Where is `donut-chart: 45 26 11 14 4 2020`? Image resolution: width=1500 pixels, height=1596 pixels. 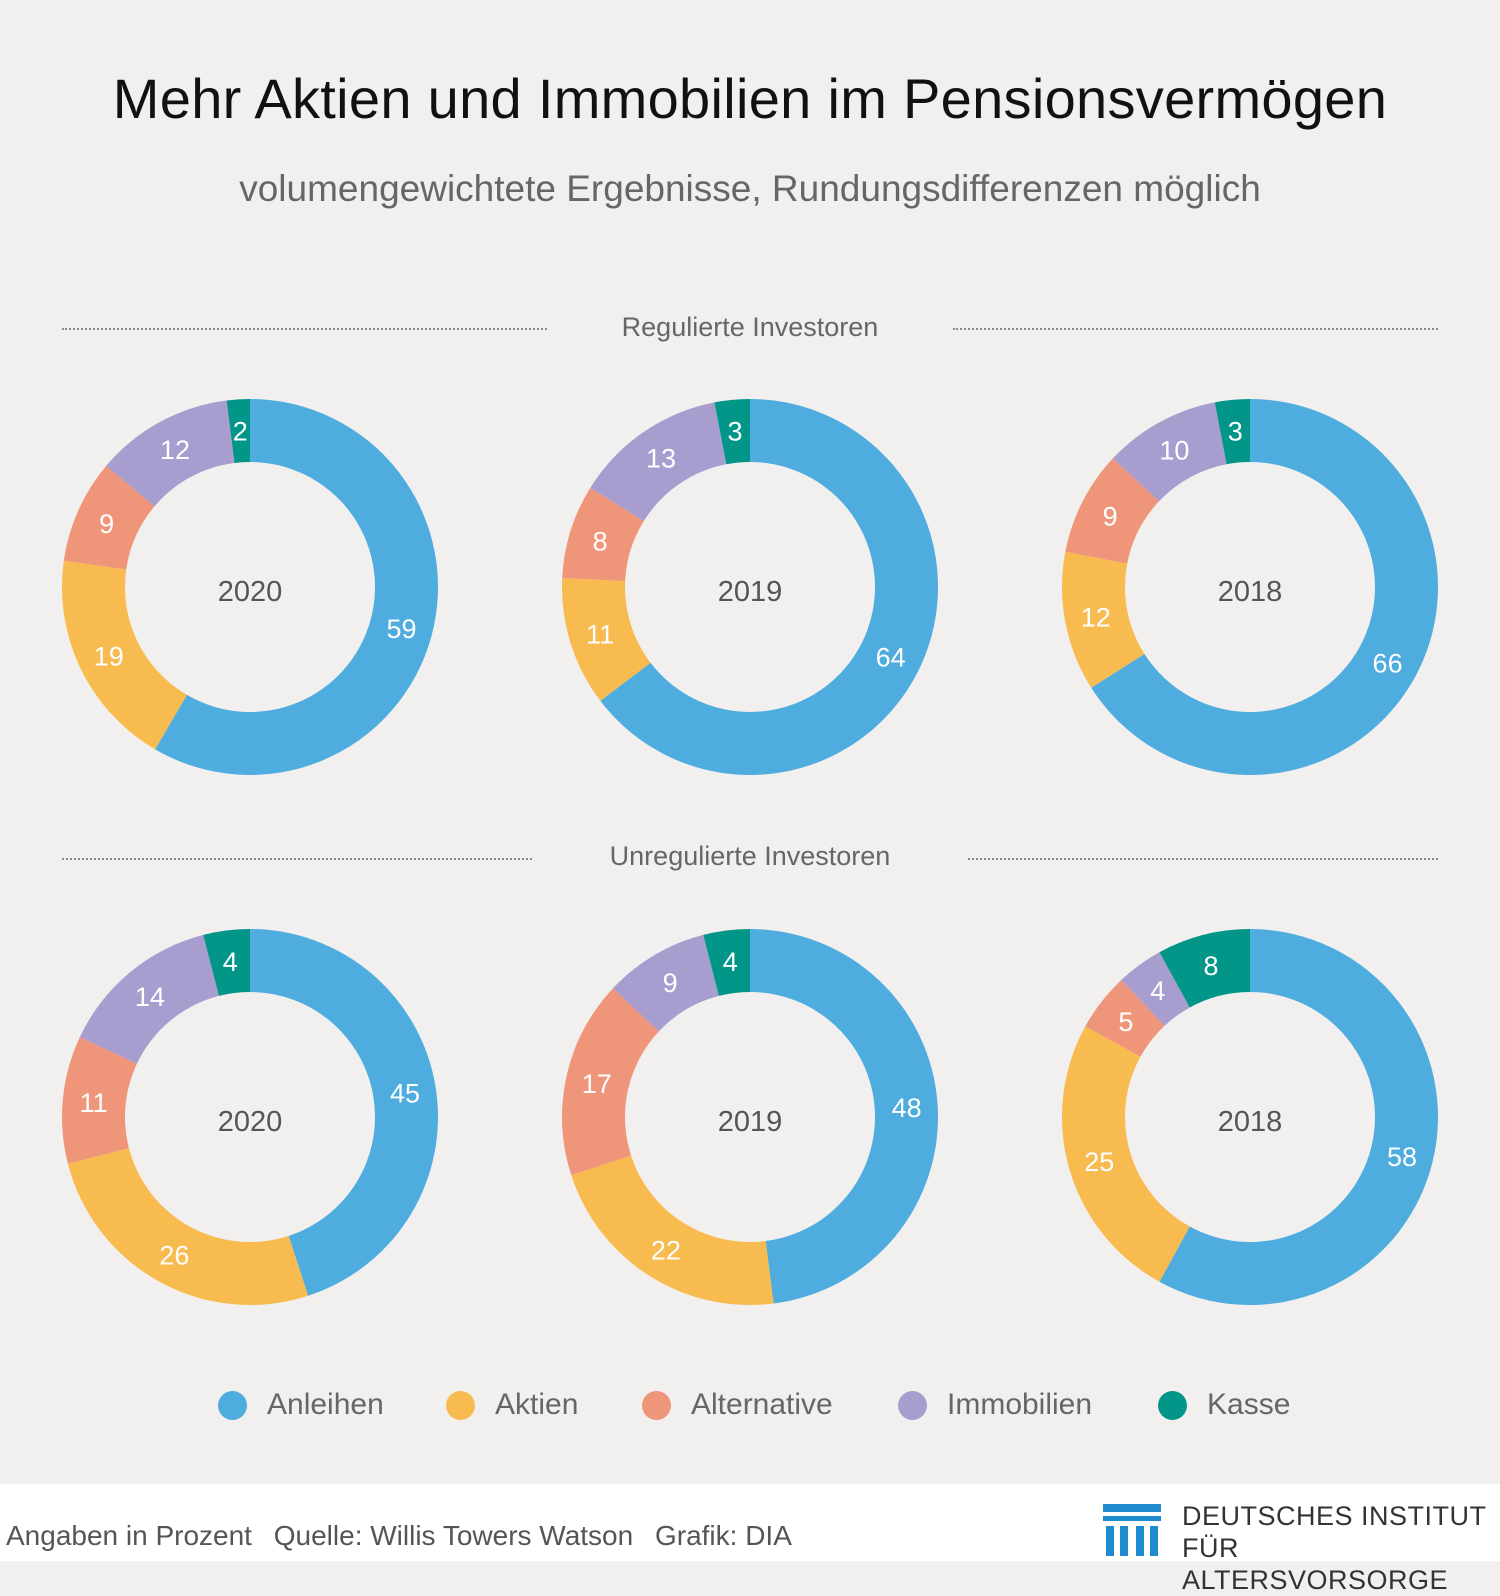
donut-chart: 45 26 11 14 4 2020 is located at coordinates (250, 1117).